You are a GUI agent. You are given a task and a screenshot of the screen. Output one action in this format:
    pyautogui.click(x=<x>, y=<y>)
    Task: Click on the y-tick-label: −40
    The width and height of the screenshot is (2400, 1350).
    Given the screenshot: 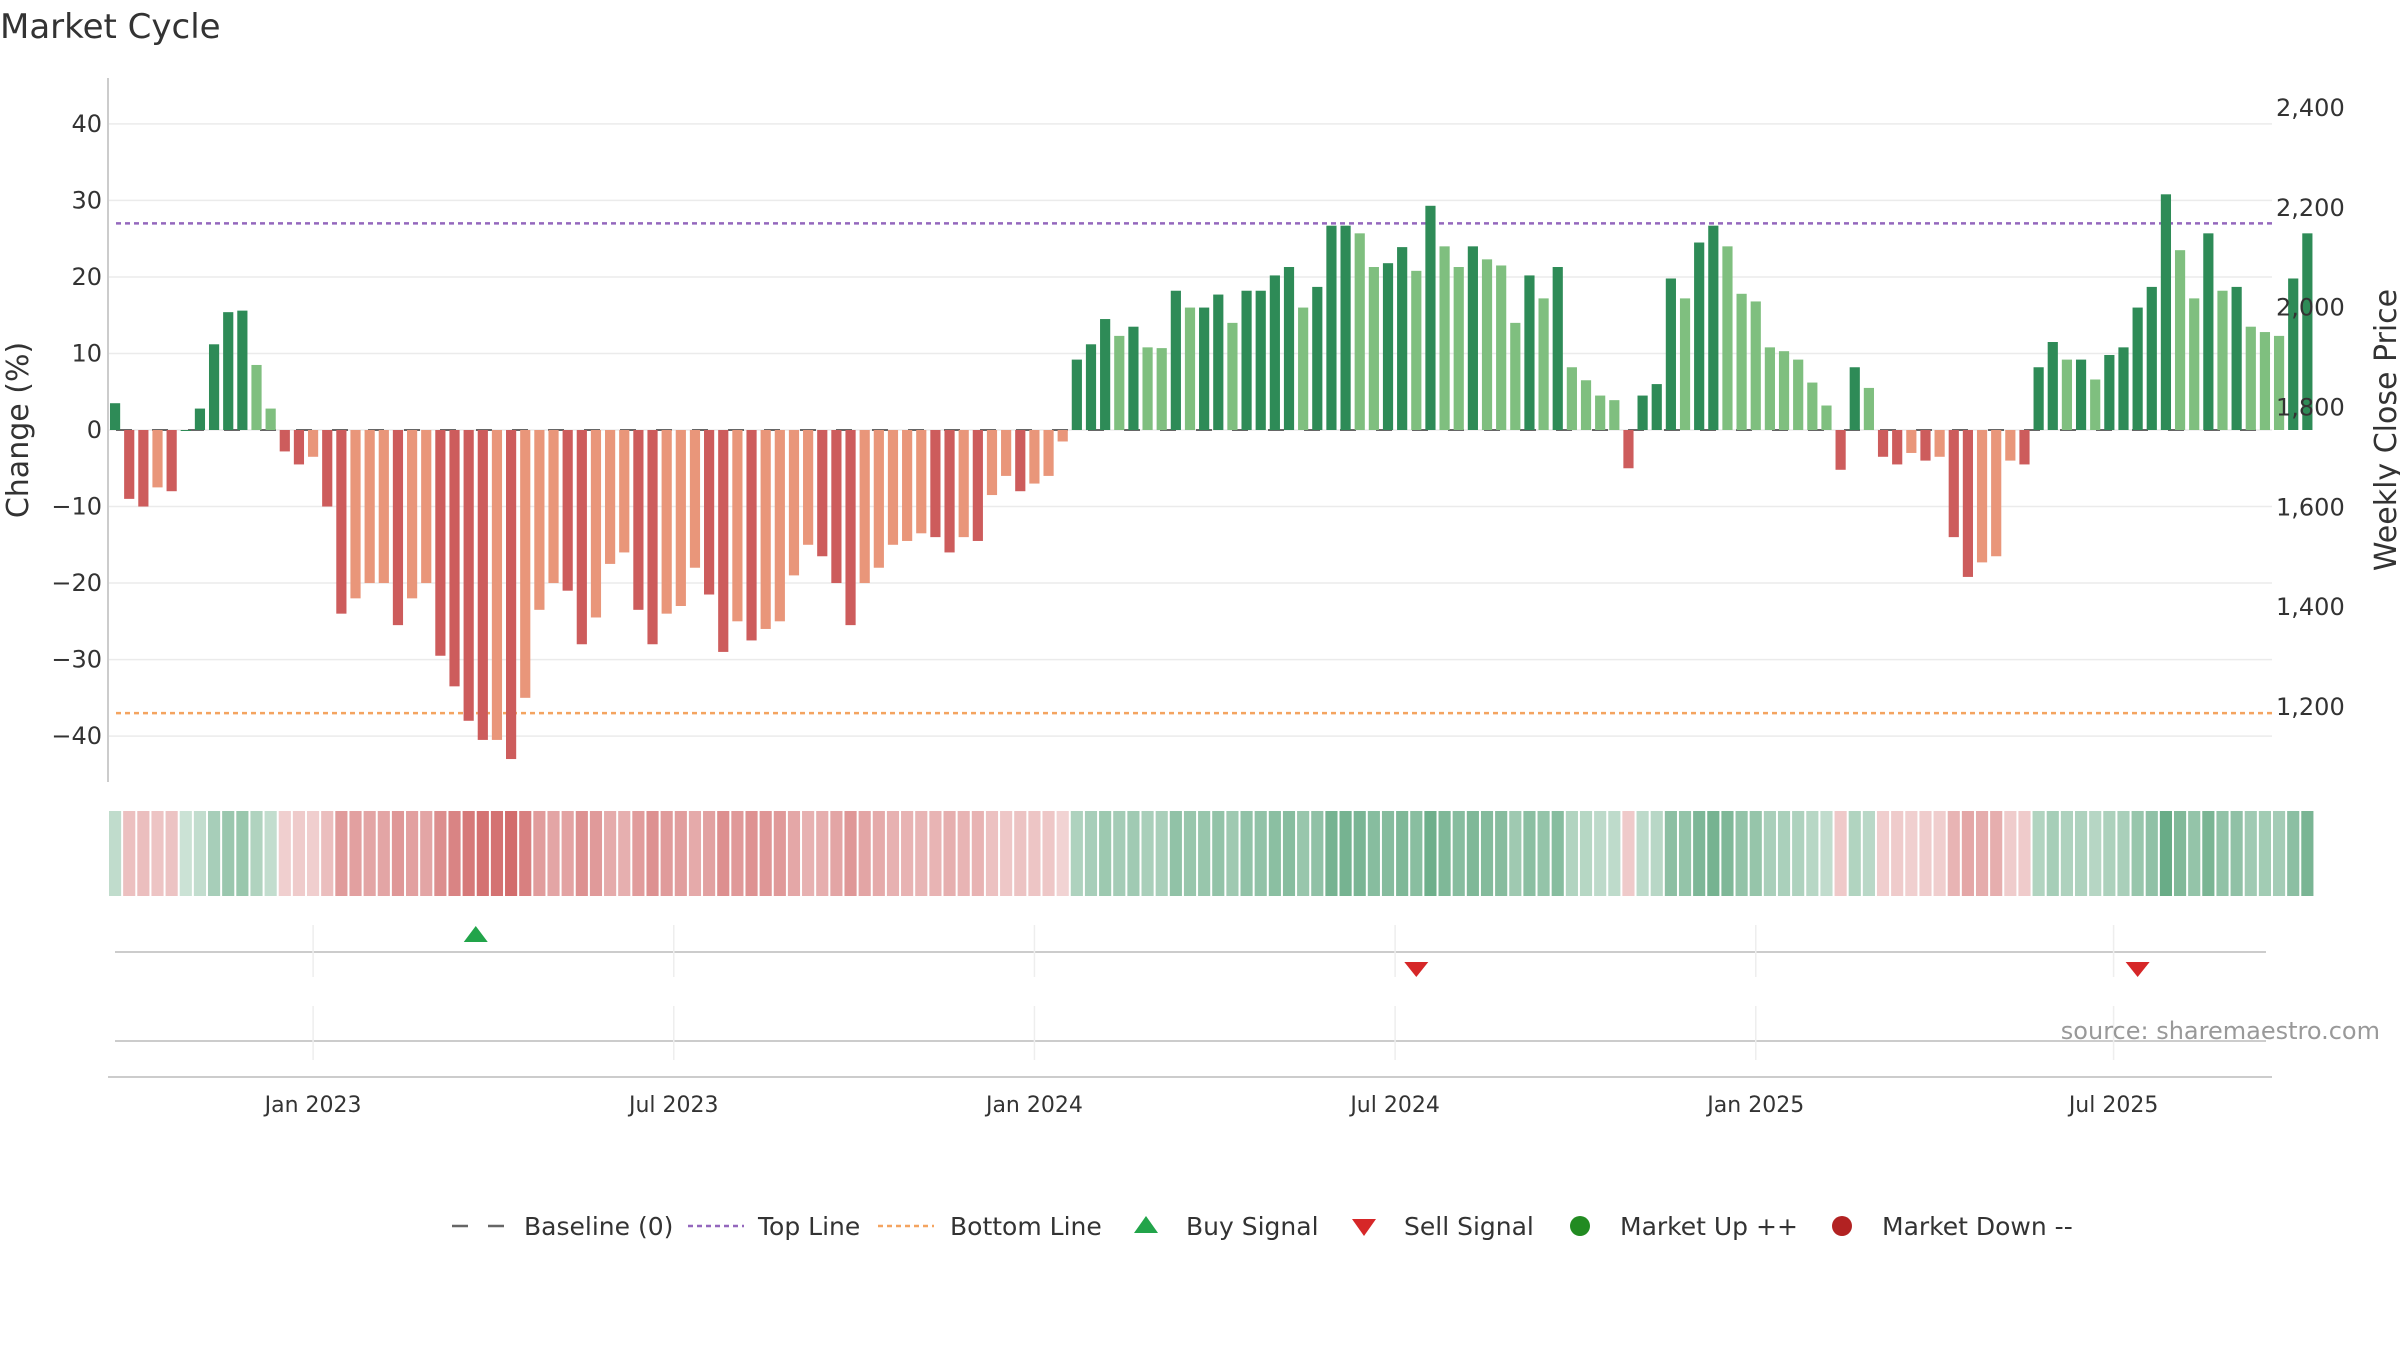 What is the action you would take?
    pyautogui.click(x=76, y=736)
    